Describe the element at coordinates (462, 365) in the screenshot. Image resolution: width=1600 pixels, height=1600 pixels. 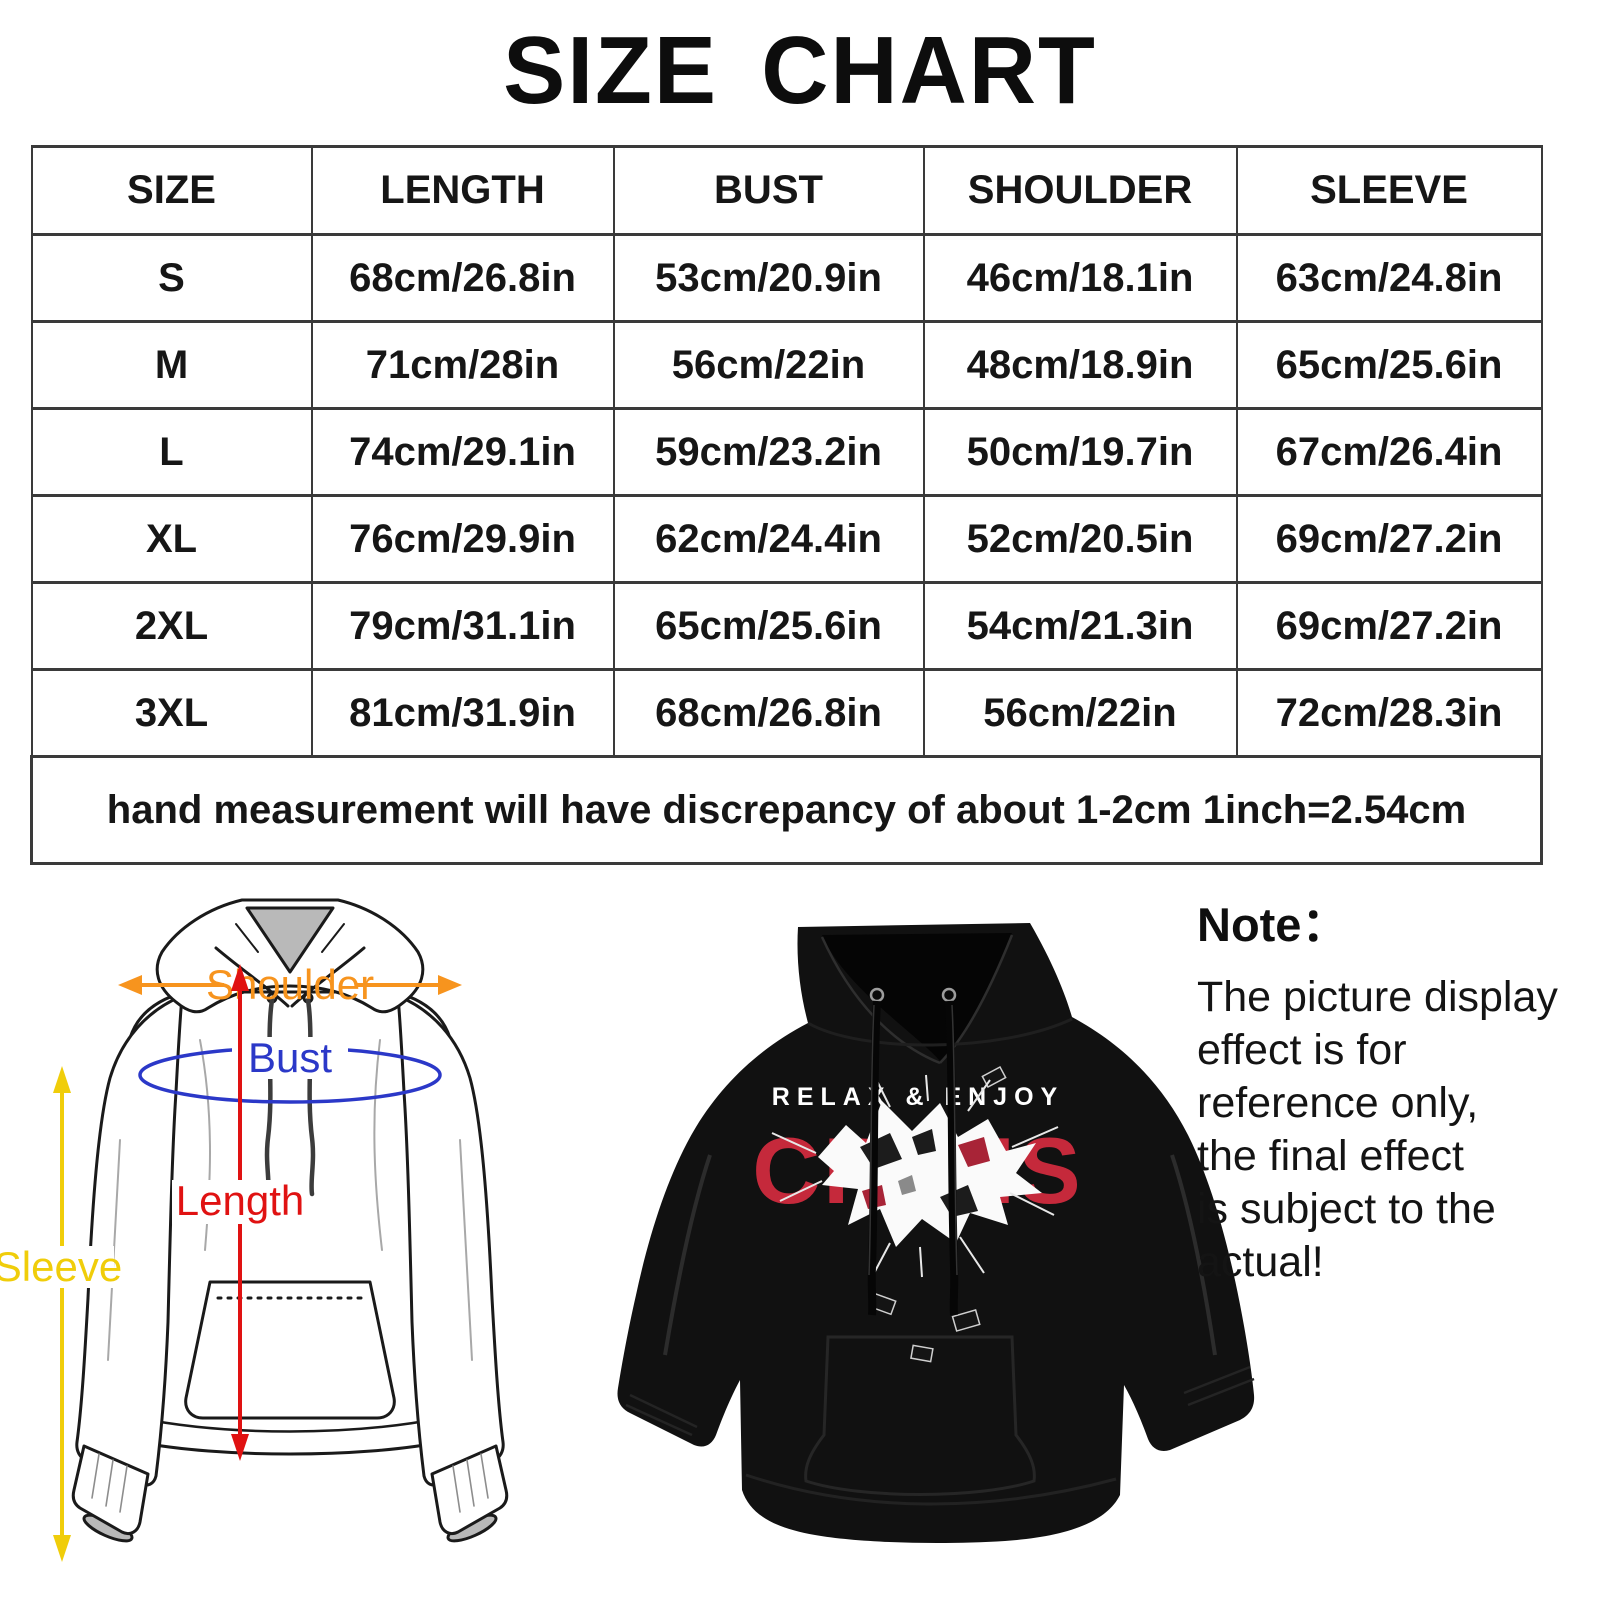
I see `table-cell: 71cm/28in` at that location.